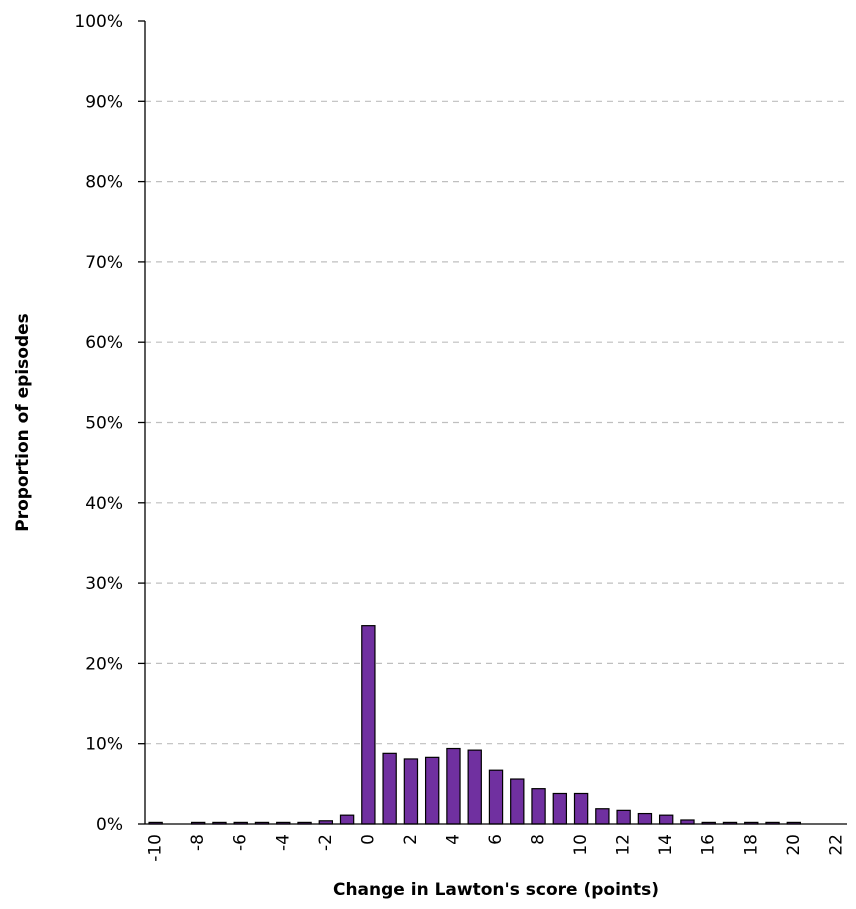  Describe the element at coordinates (411, 839) in the screenshot. I see `x-tick-label: 2` at that location.